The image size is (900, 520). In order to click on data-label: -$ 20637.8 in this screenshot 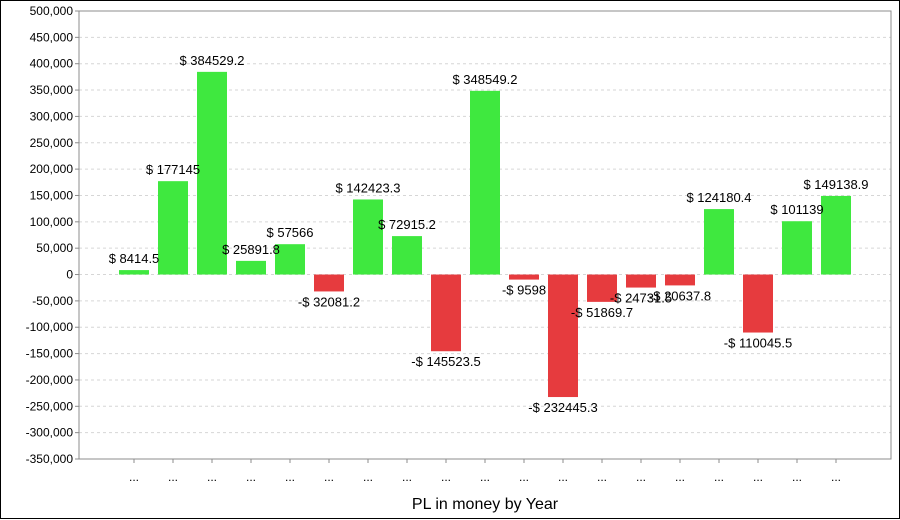, I will do `click(680, 295)`.